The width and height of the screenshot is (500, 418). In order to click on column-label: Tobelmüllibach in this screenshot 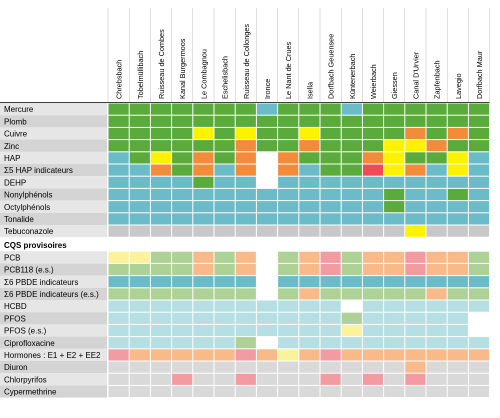, I will do `click(140, 75)`.